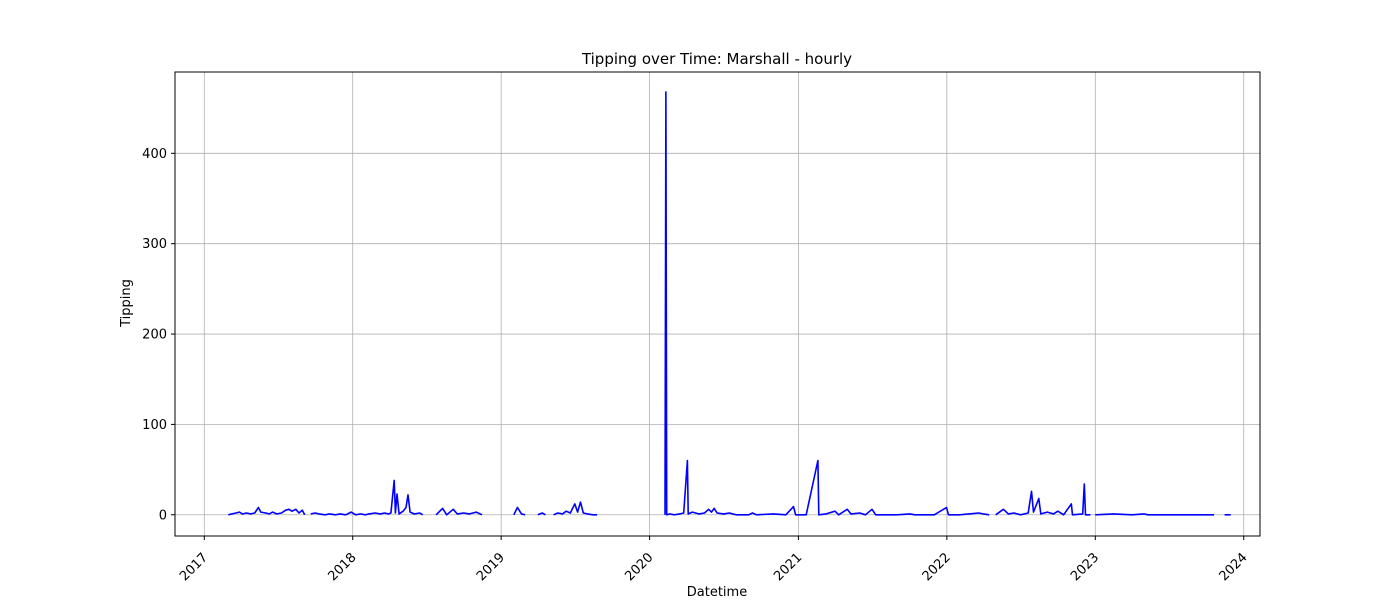 The height and width of the screenshot is (604, 1400). I want to click on y-tick-label: 100, so click(154, 425).